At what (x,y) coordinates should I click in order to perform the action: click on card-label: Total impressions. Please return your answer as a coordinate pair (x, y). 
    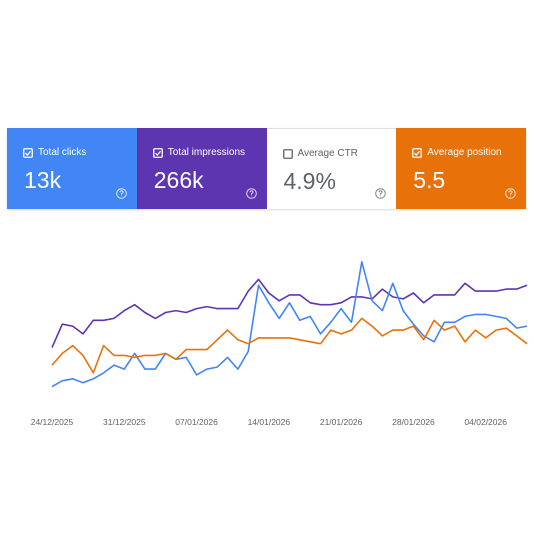
    Looking at the image, I should click on (206, 152).